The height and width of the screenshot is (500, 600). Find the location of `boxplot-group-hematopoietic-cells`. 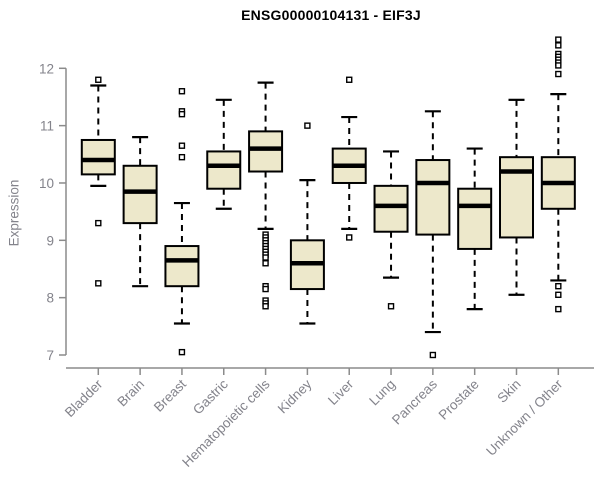

boxplot-group-hematopoietic-cells is located at coordinates (266, 195).